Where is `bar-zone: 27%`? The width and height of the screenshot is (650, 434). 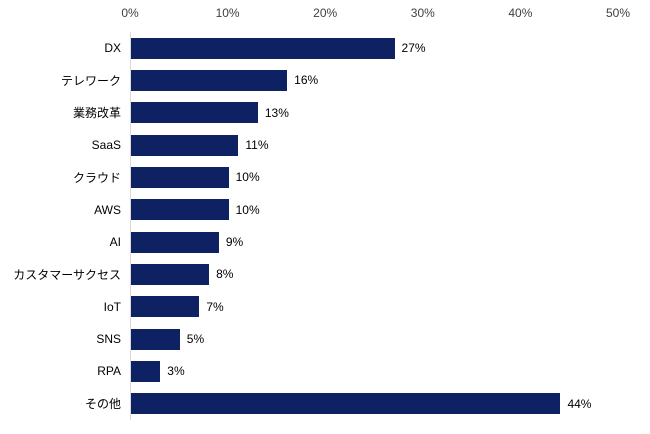 bar-zone: 27% is located at coordinates (374, 48).